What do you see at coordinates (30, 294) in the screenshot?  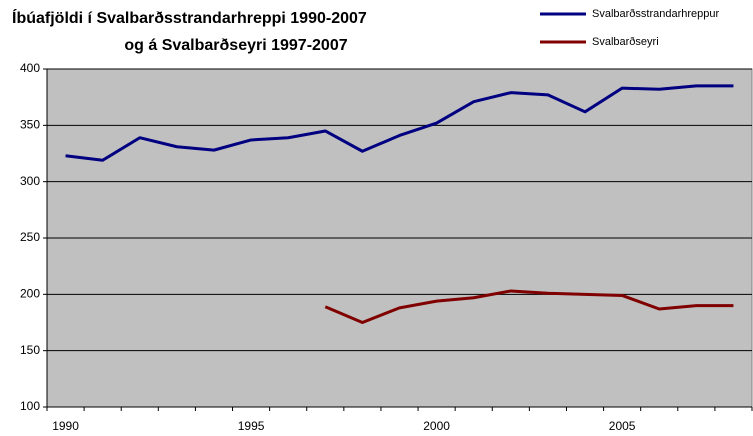 I see `y-tick-label: 200` at bounding box center [30, 294].